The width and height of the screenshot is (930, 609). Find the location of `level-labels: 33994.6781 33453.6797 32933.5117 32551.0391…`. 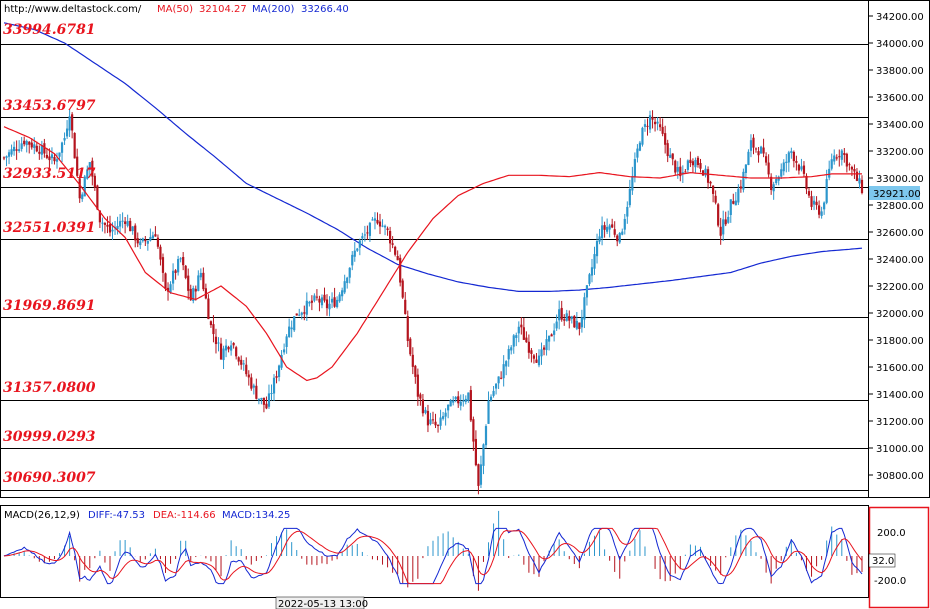

level-labels: 33994.6781 33453.6797 32933.5117 32551.0391… is located at coordinates (49, 254).